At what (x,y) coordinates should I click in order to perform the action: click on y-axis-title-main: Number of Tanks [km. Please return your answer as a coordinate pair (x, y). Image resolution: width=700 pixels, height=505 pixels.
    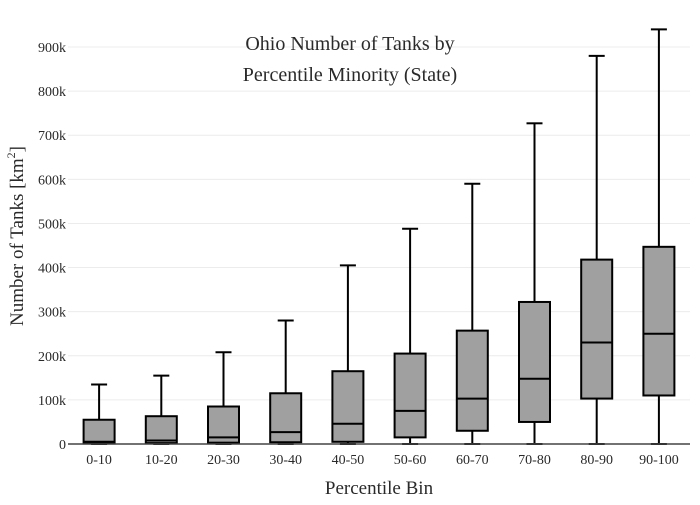
    Looking at the image, I should click on (17, 242).